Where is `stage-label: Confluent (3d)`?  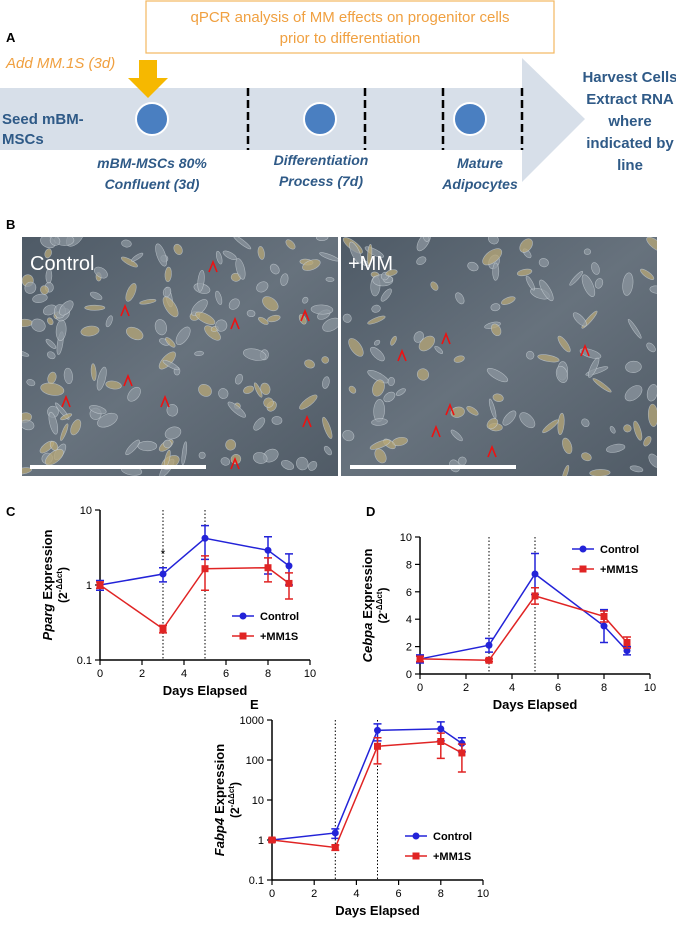
stage-label: Confluent (3d) is located at coordinates (152, 184).